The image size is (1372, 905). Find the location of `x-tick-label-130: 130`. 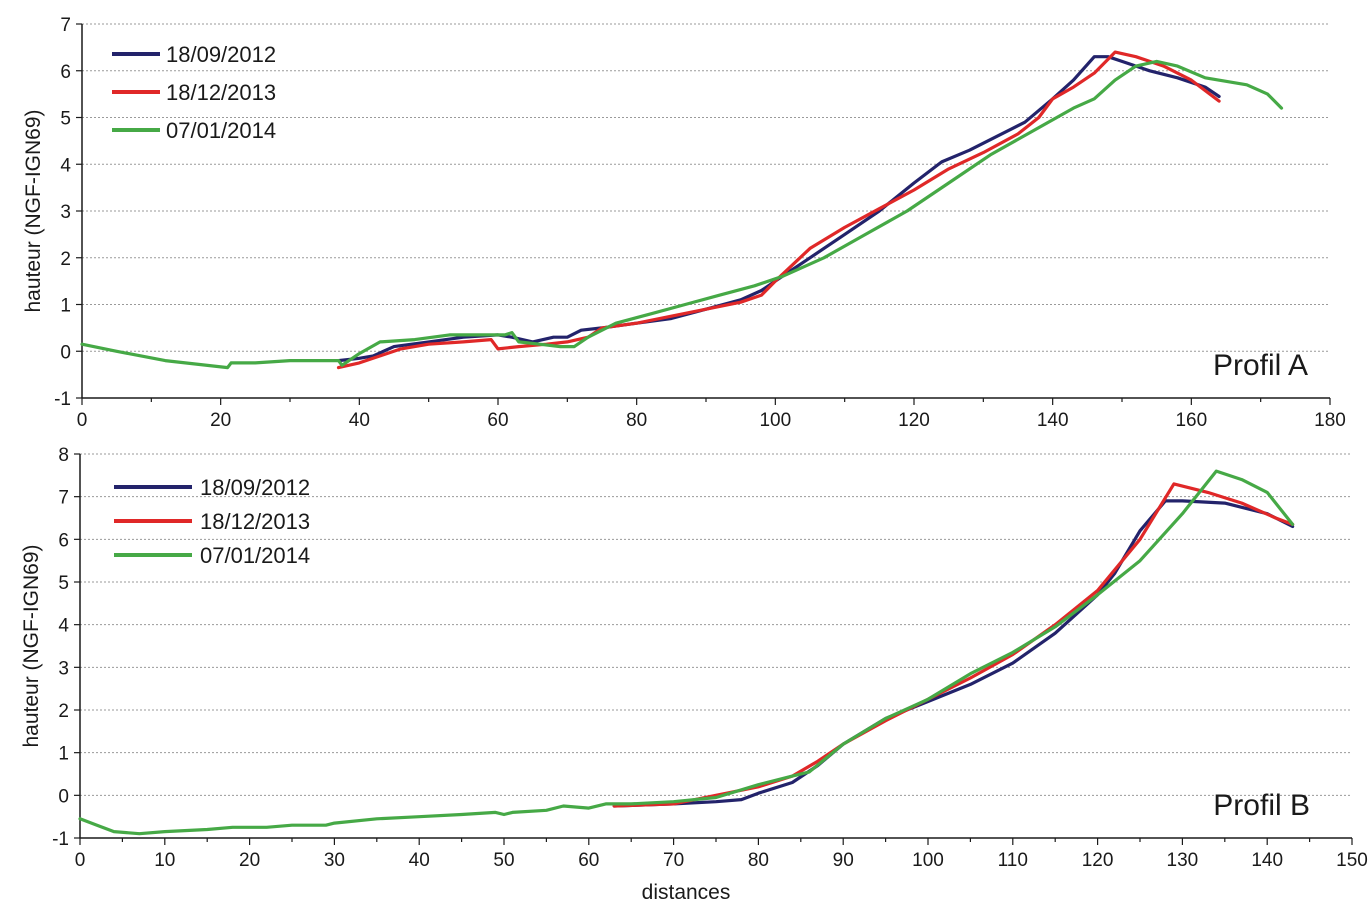

x-tick-label-130: 130 is located at coordinates (1183, 860).